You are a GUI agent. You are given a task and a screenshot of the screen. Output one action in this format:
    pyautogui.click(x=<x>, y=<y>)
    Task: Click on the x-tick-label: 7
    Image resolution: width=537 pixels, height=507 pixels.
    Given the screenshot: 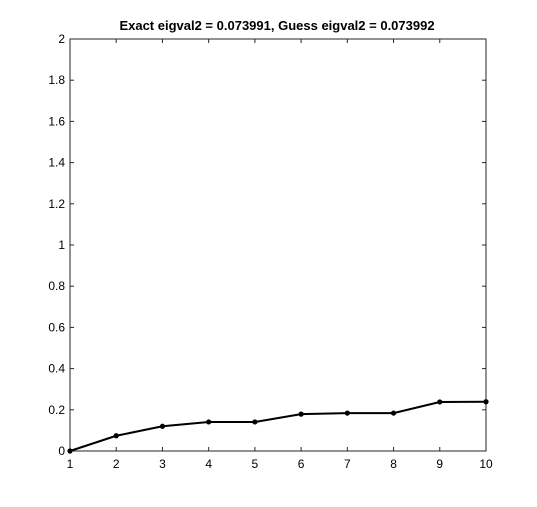 What is the action you would take?
    pyautogui.click(x=347, y=464)
    